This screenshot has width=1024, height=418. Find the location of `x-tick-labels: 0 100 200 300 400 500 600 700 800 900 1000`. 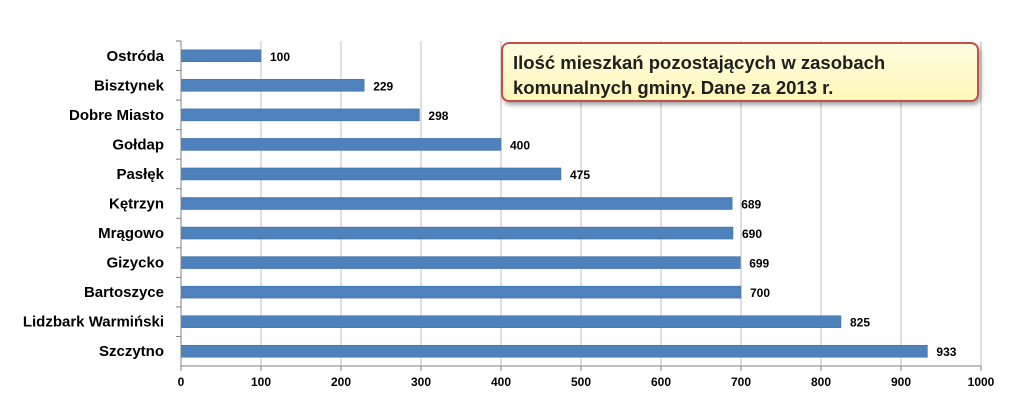

x-tick-labels: 0 100 200 300 400 500 600 700 800 900 1000 is located at coordinates (586, 382).